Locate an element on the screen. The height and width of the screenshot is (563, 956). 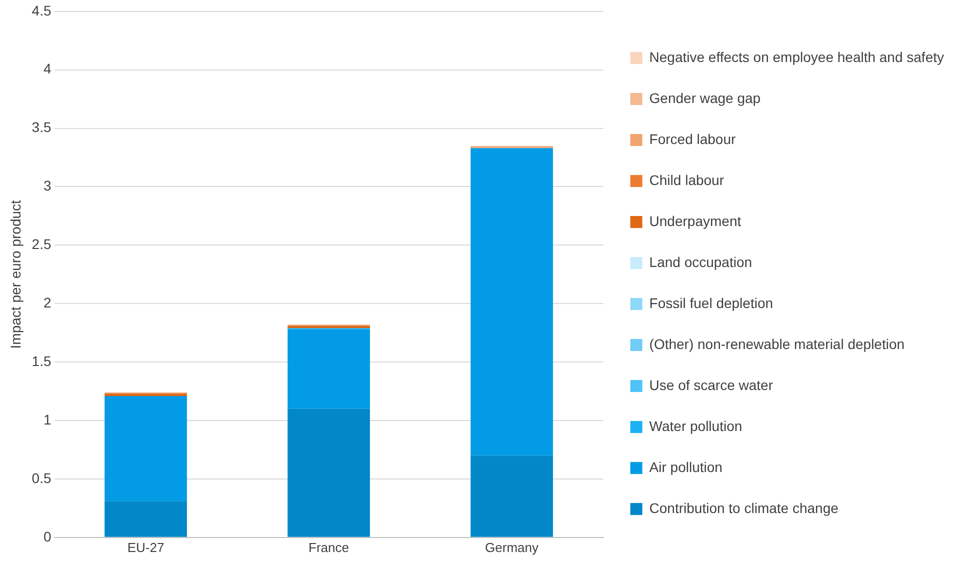
y-tick-label: 2.5 is located at coordinates (42, 244).